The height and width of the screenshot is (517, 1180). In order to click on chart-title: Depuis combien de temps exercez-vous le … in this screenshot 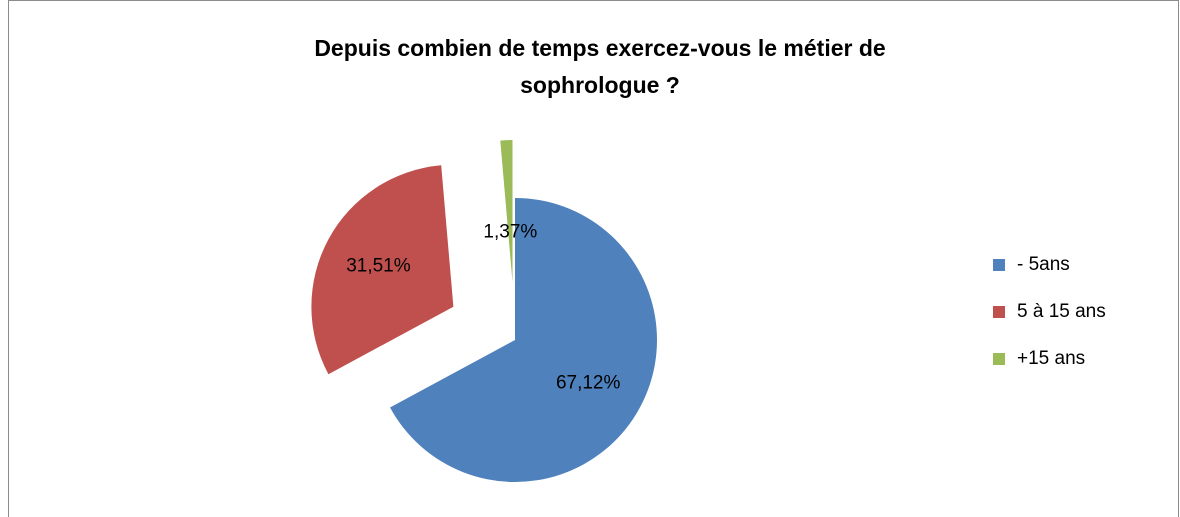, I will do `click(600, 66)`.